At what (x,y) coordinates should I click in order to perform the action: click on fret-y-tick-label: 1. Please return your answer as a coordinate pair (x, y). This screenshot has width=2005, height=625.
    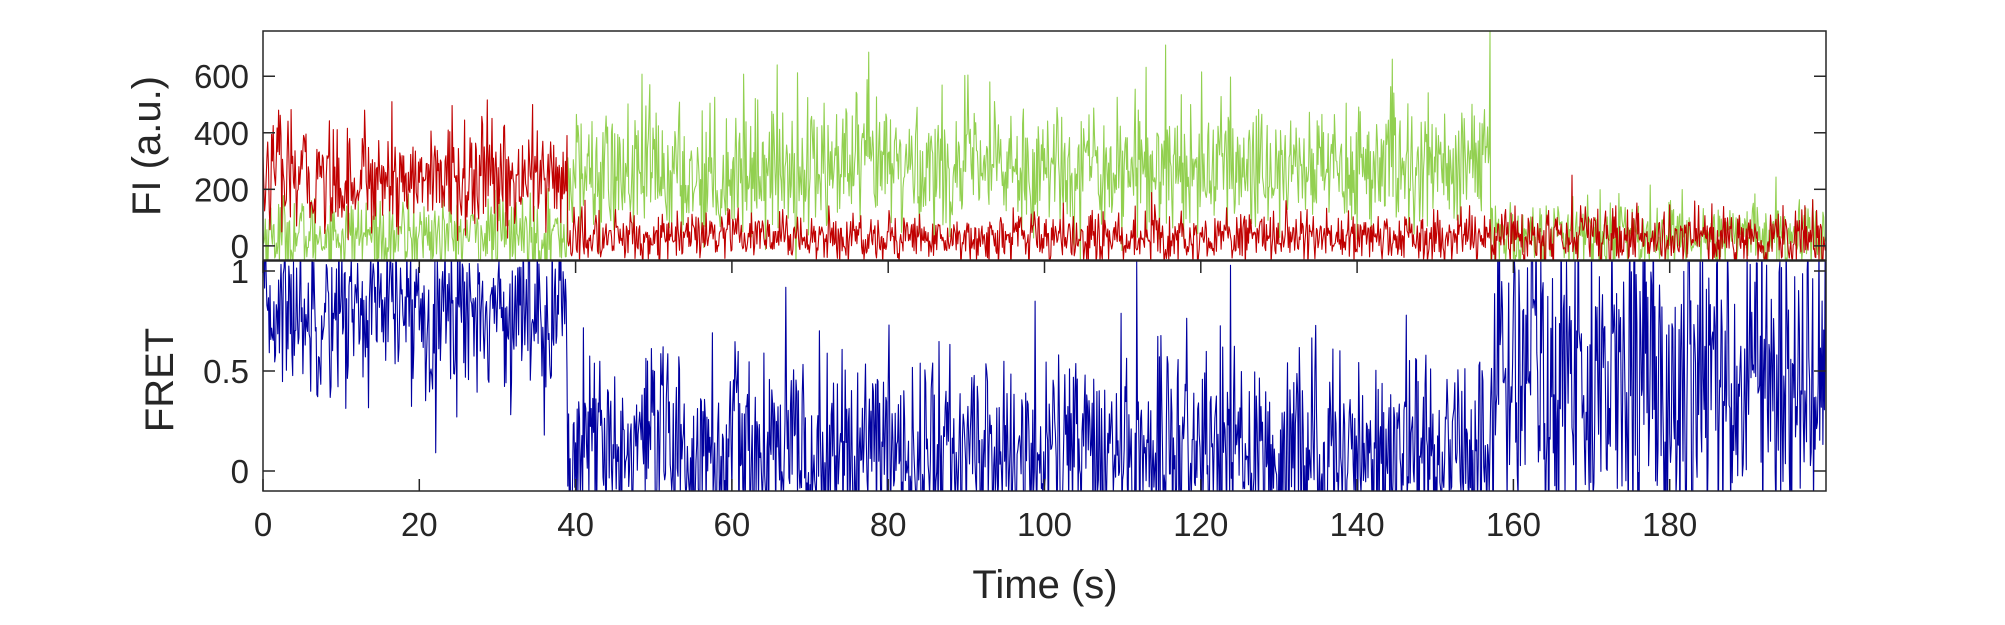
    Looking at the image, I should click on (240, 271).